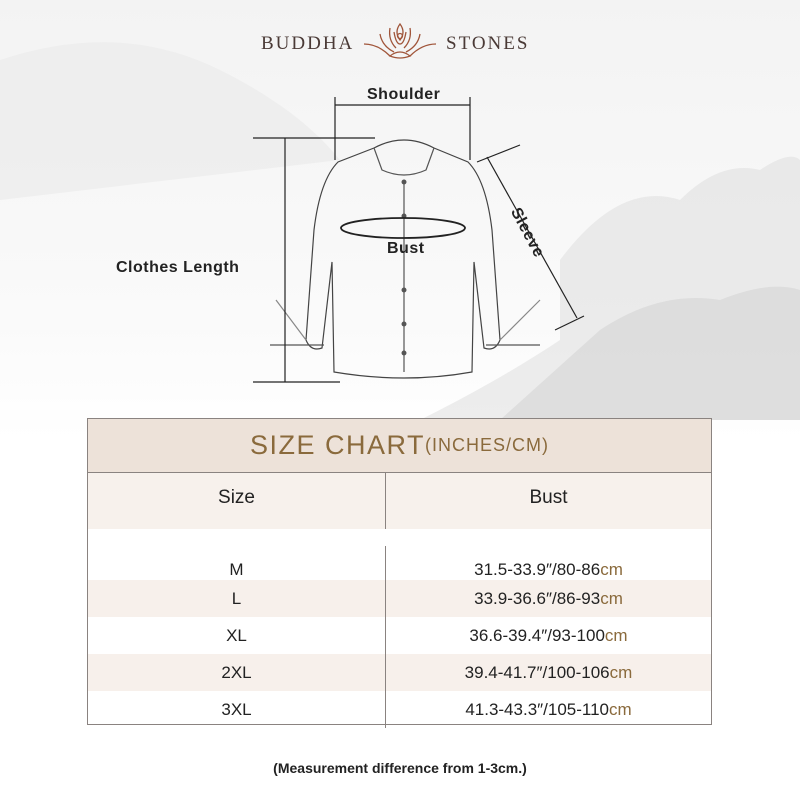  Describe the element at coordinates (236, 569) in the screenshot. I see `size-cell: M` at that location.